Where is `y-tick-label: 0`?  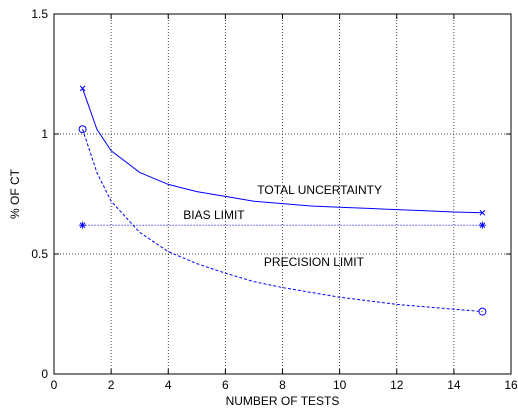
y-tick-label: 0 is located at coordinates (44, 374).